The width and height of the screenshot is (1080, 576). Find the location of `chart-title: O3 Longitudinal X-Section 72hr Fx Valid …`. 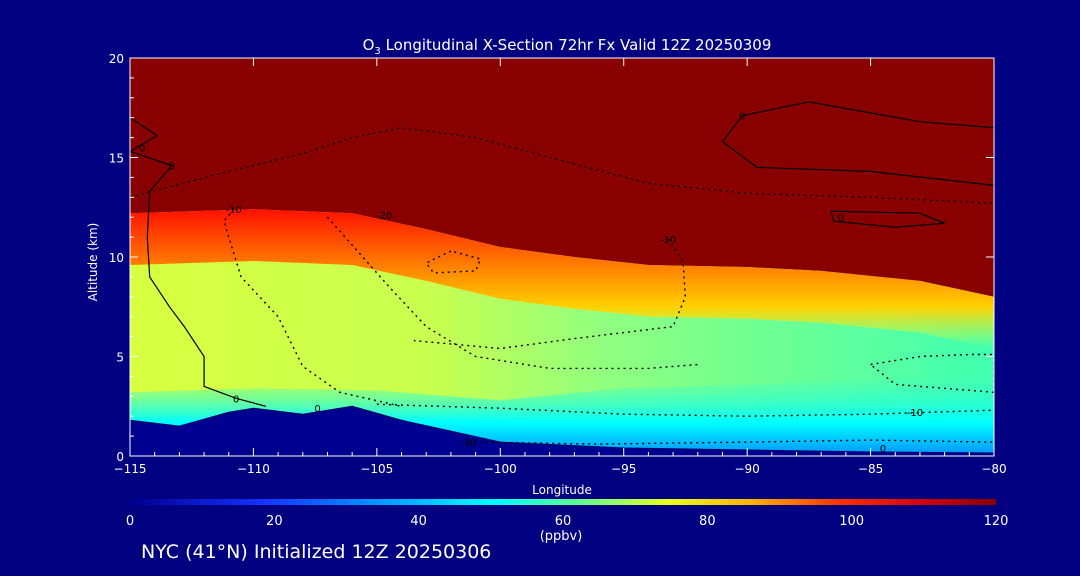

chart-title: O3 Longitudinal X-Section 72hr Fx Valid … is located at coordinates (567, 46).